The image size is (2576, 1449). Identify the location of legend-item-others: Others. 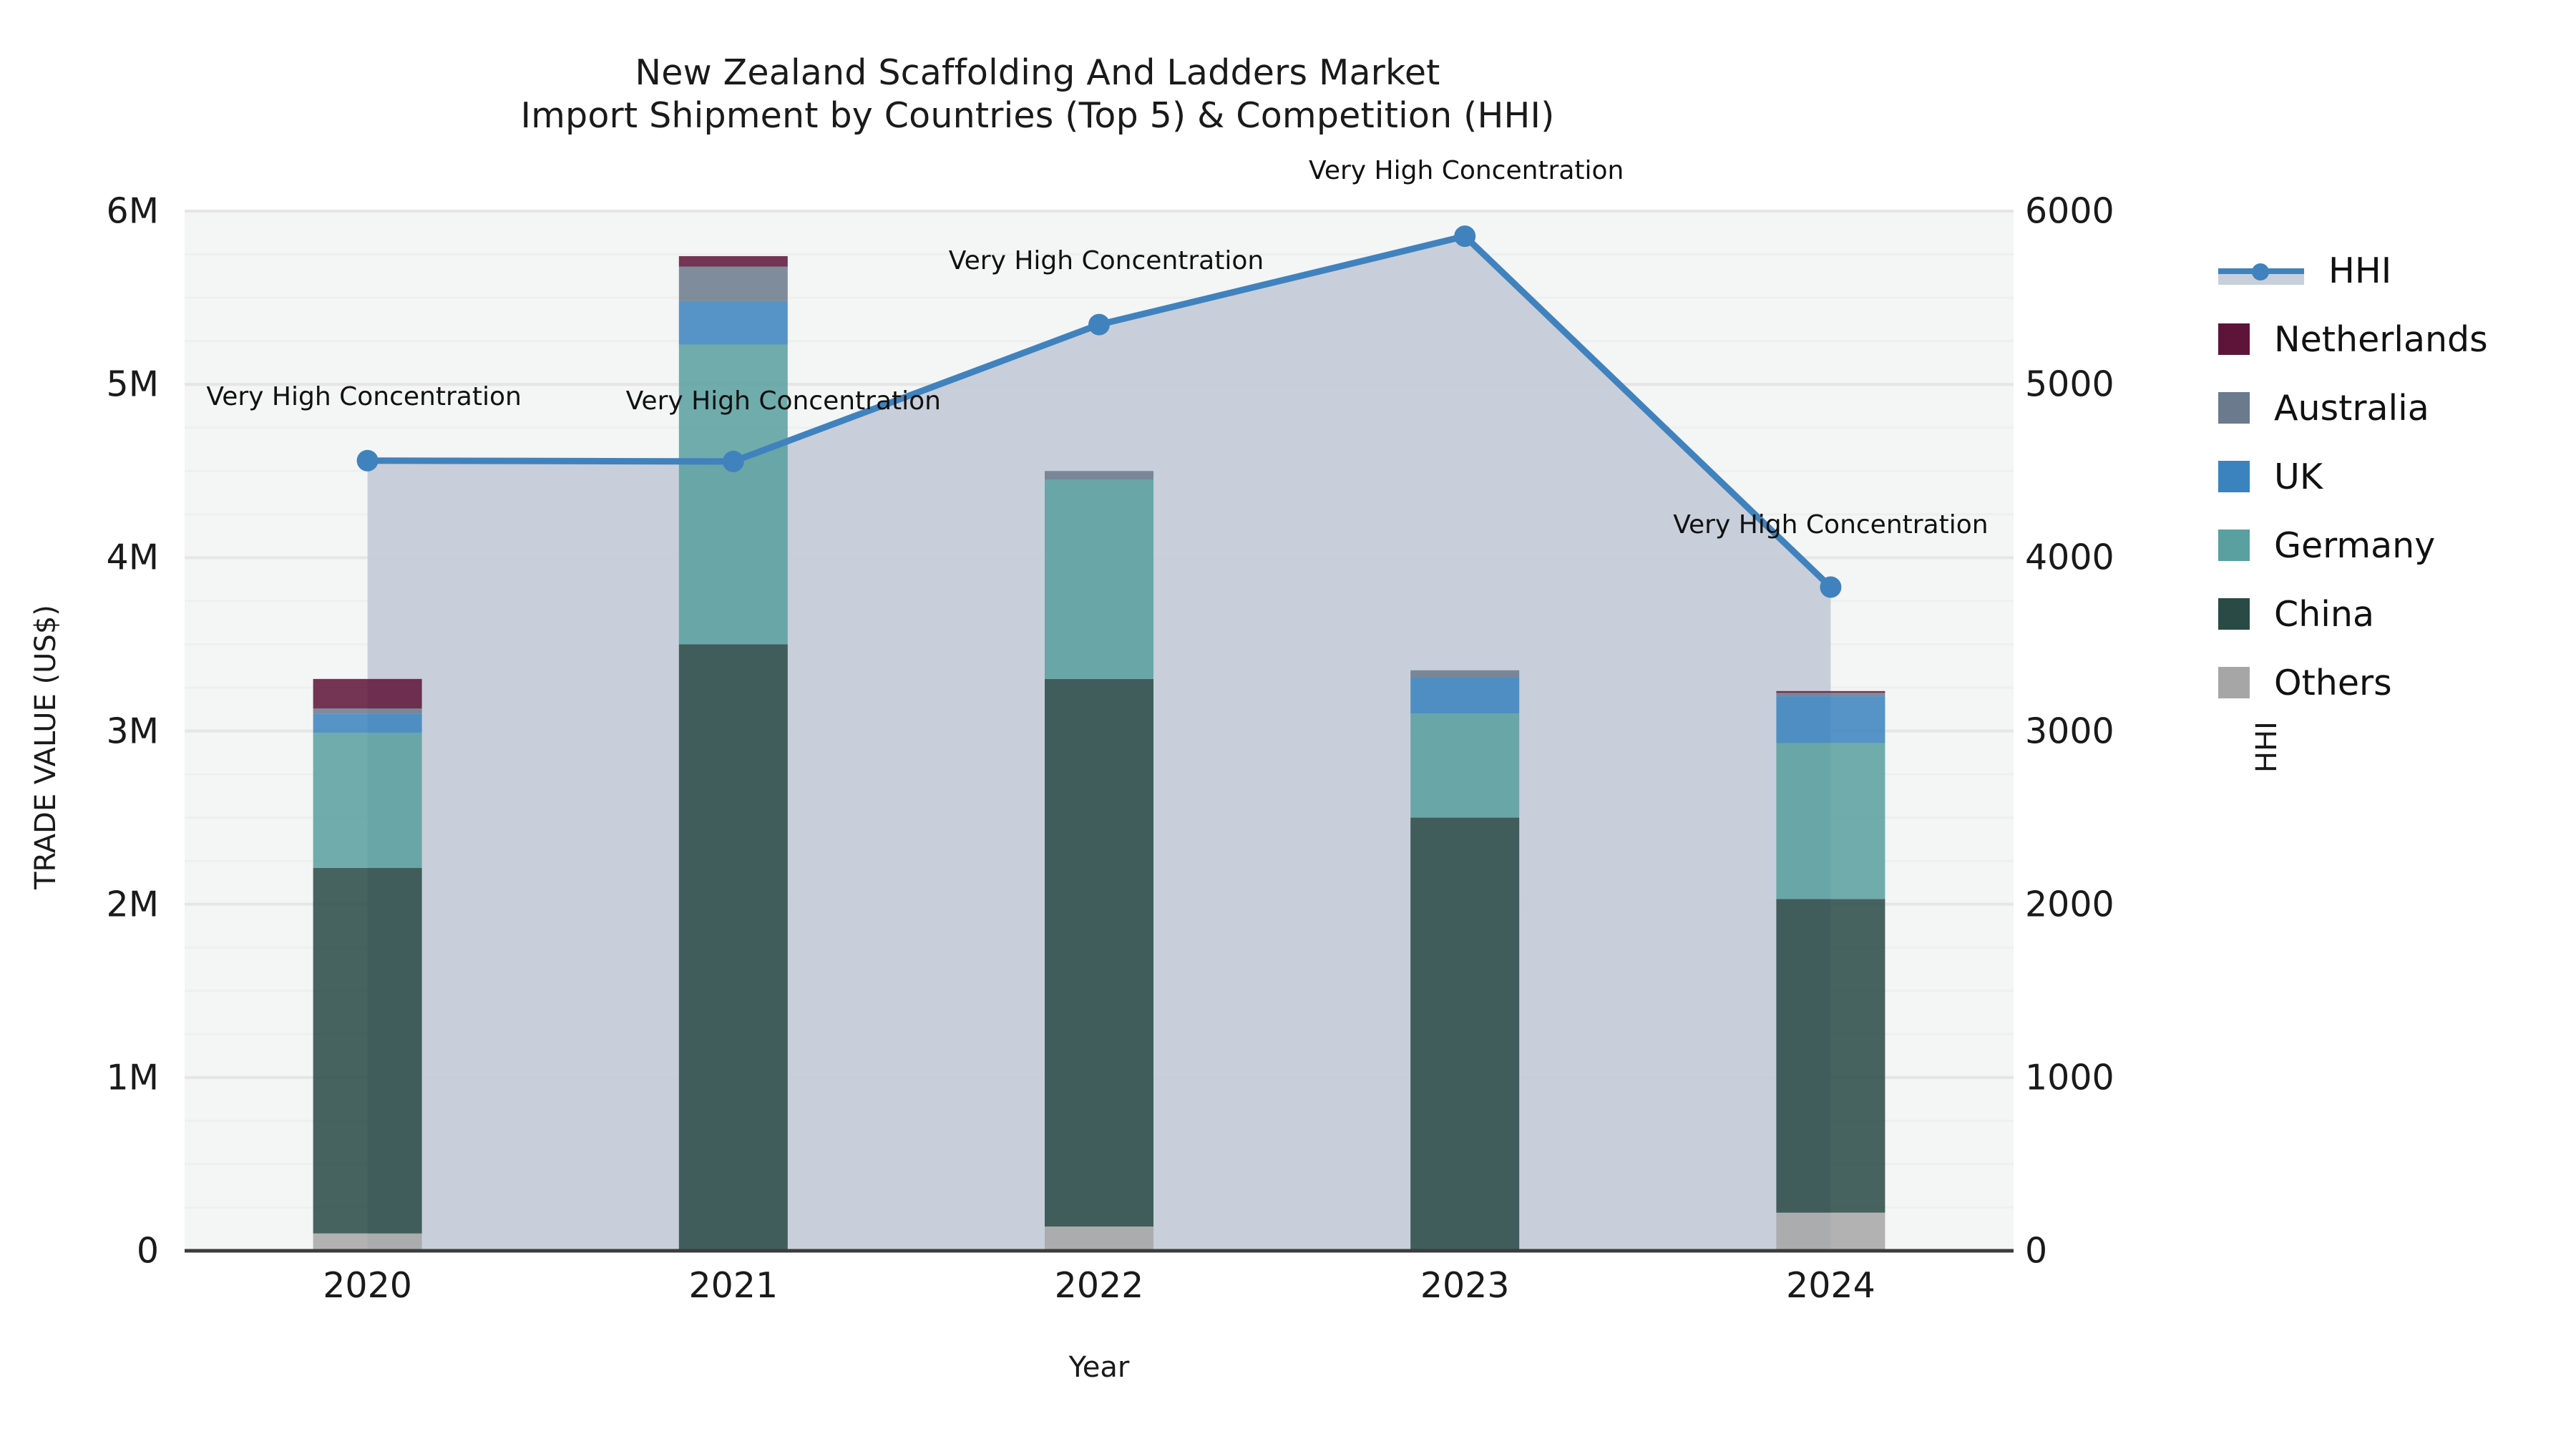
(2353, 682).